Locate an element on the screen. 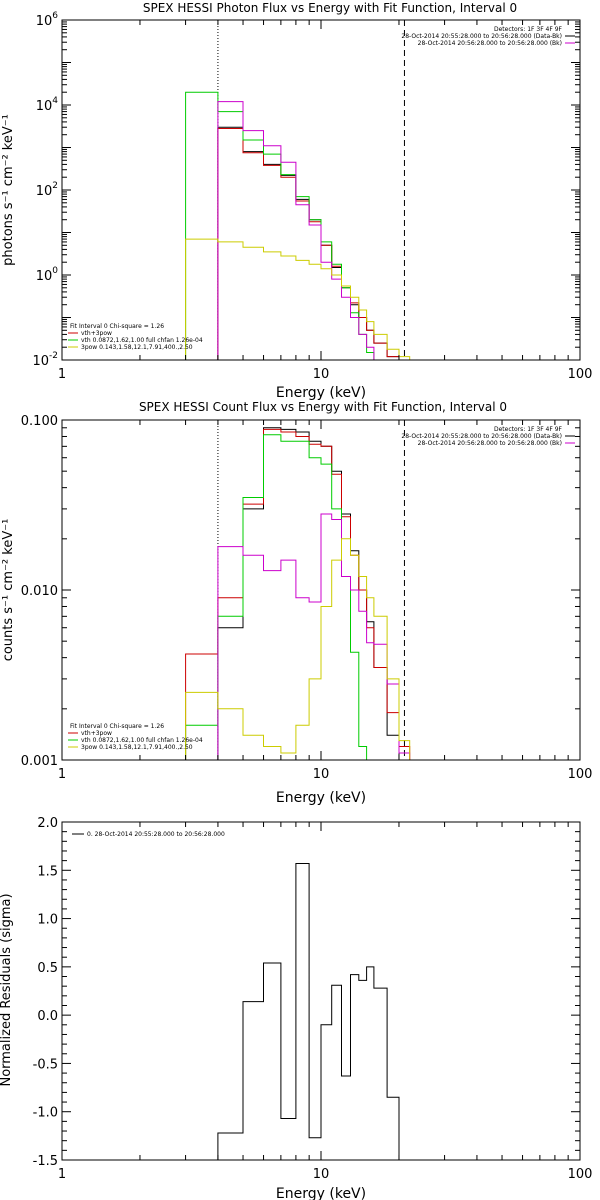  y-tick-label: 1.0 is located at coordinates (47, 920).